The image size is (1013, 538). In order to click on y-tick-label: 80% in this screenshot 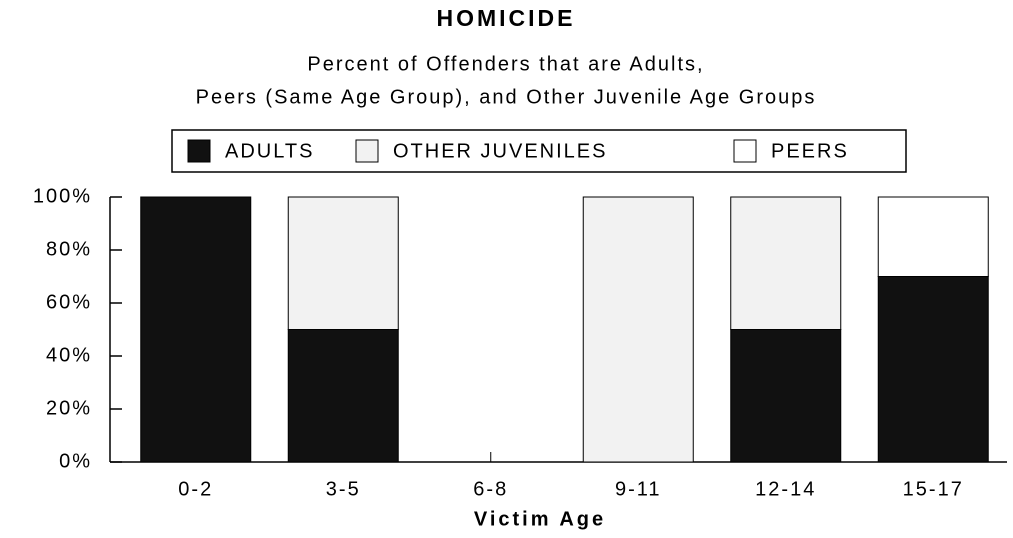, I will do `click(69, 249)`.